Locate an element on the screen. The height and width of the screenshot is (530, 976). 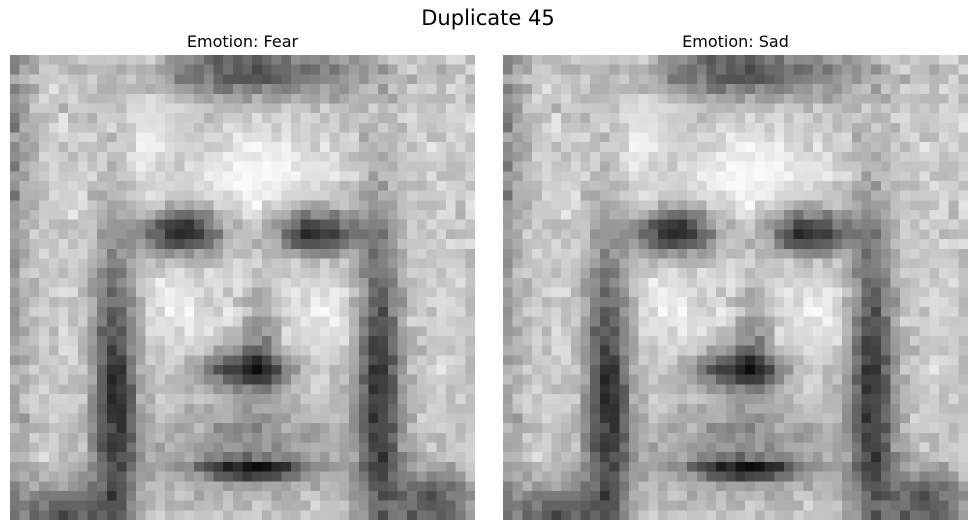
panel-title-right: Emotion: Sad is located at coordinates (735, 41).